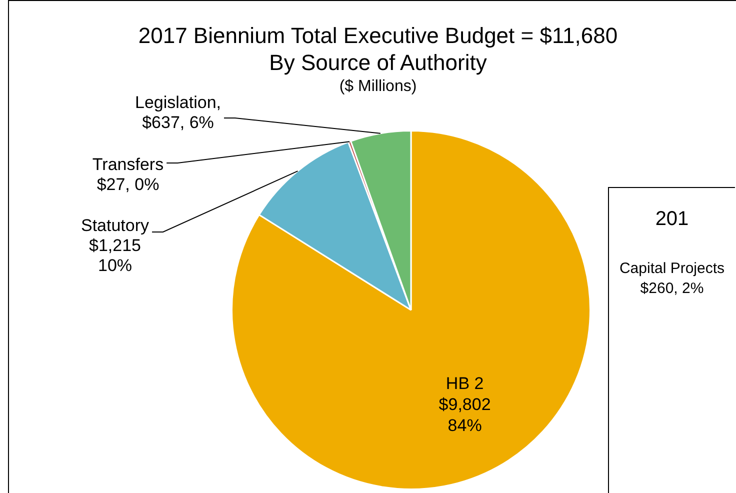  Describe the element at coordinates (128, 164) in the screenshot. I see `slice-label: Transfers` at that location.